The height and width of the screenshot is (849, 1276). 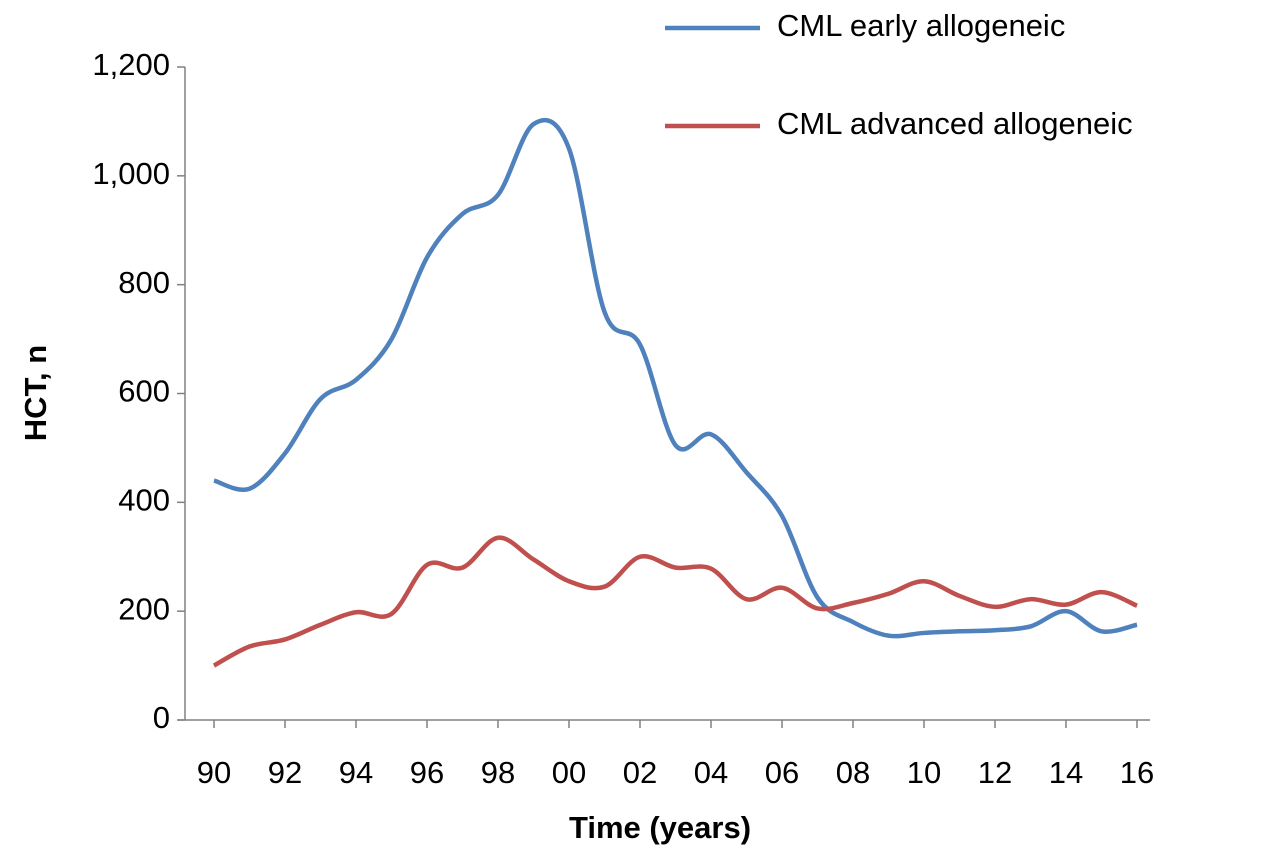 What do you see at coordinates (285, 772) in the screenshot?
I see `x-tick-label: 92` at bounding box center [285, 772].